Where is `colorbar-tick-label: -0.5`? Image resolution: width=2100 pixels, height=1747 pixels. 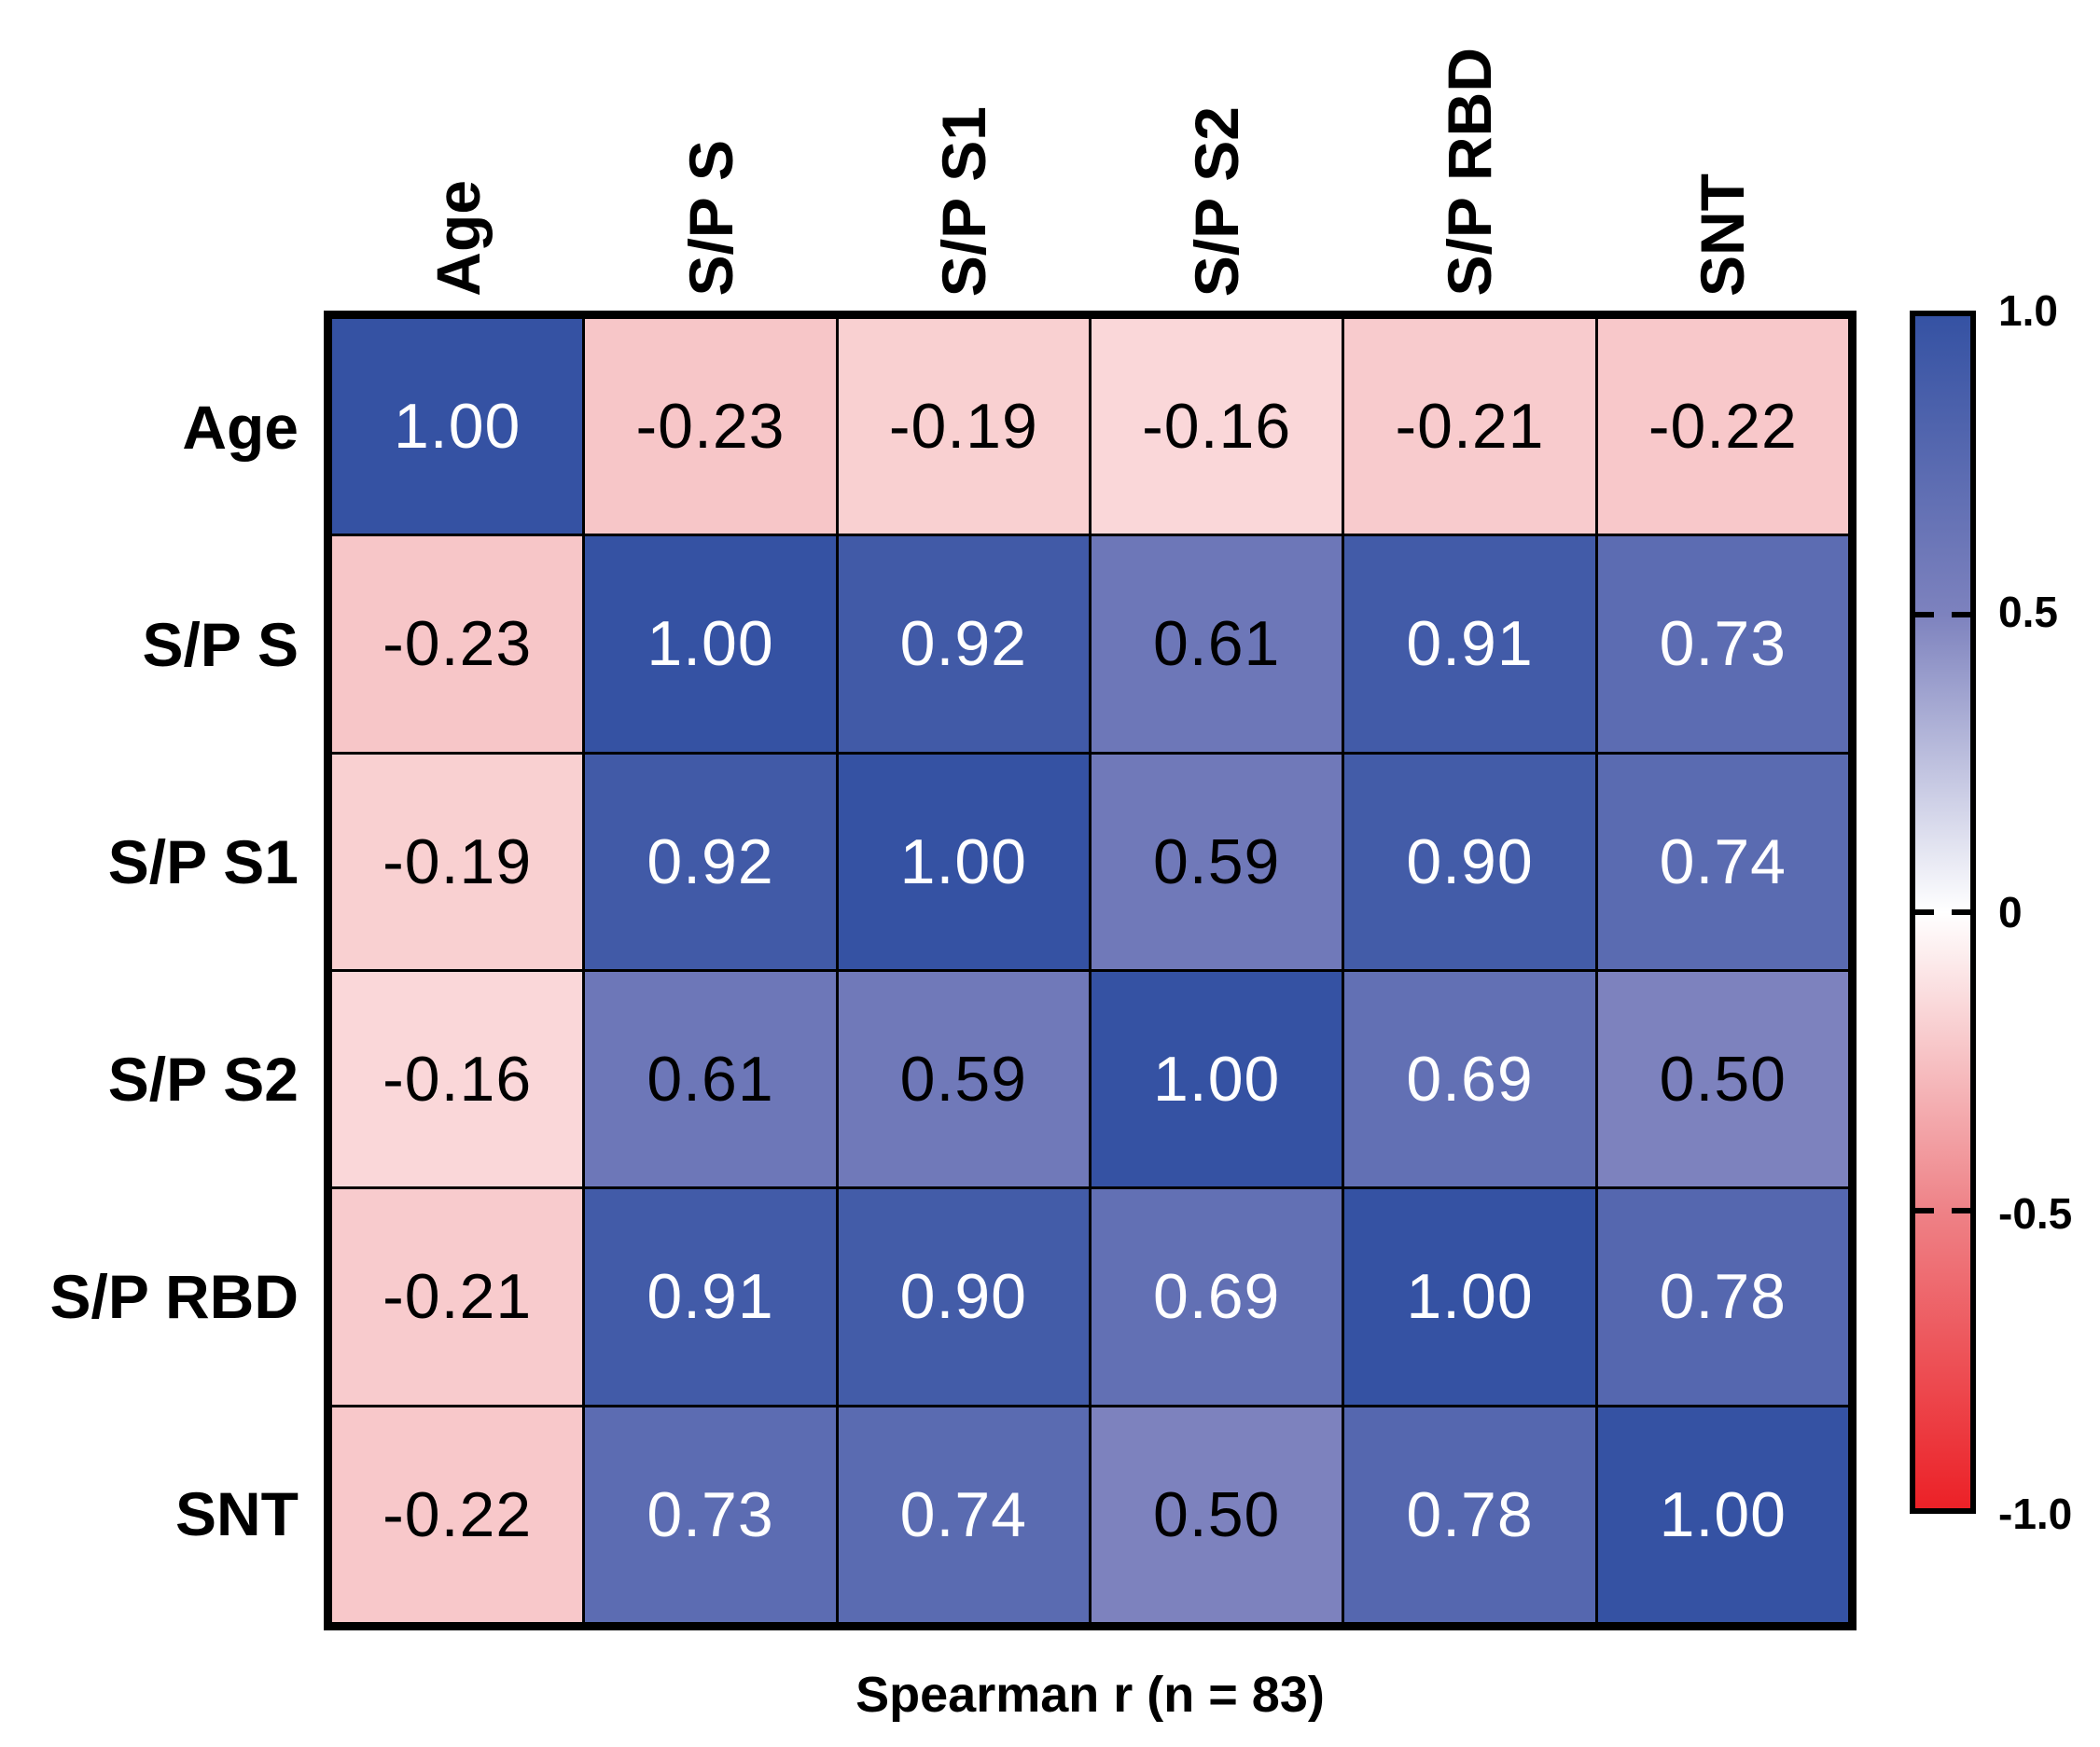
colorbar-tick-label: -0.5 is located at coordinates (2035, 1213).